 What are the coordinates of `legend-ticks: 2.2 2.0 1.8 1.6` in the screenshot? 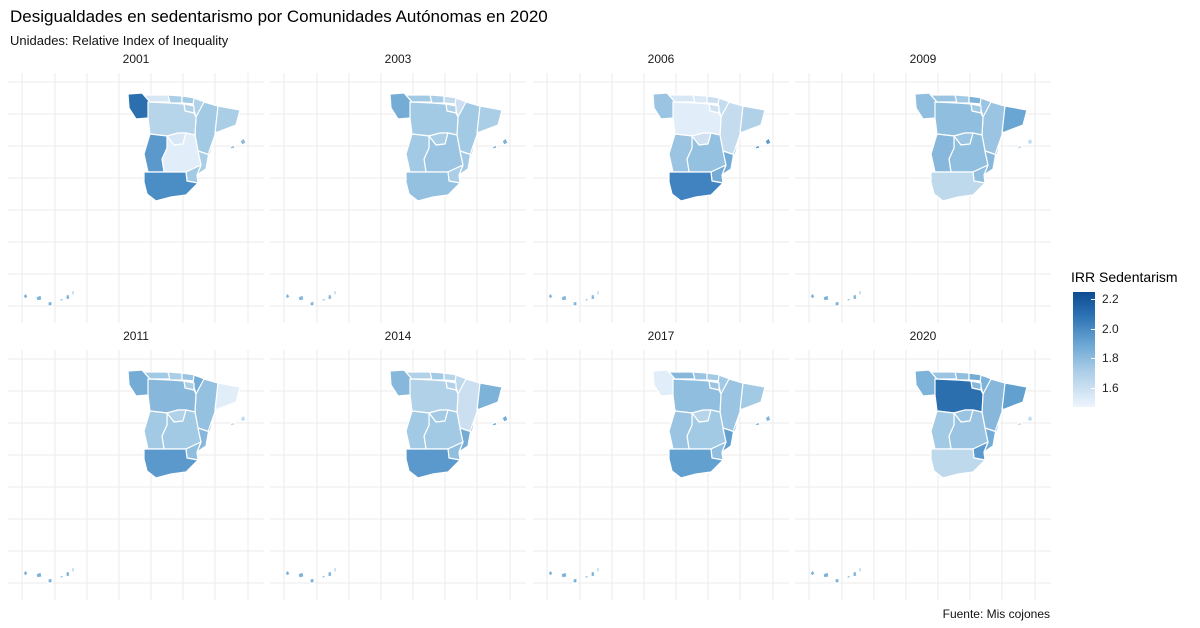 It's located at (1133, 344).